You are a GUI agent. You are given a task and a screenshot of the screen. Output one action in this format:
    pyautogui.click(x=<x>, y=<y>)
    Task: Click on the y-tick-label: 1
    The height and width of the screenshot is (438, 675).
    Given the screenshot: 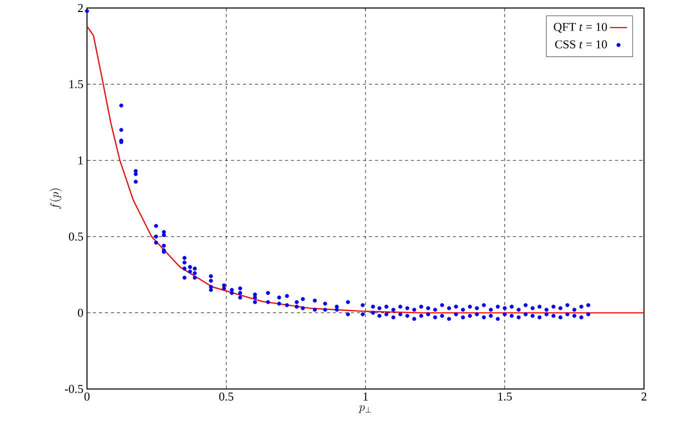 What is the action you would take?
    pyautogui.click(x=80, y=160)
    